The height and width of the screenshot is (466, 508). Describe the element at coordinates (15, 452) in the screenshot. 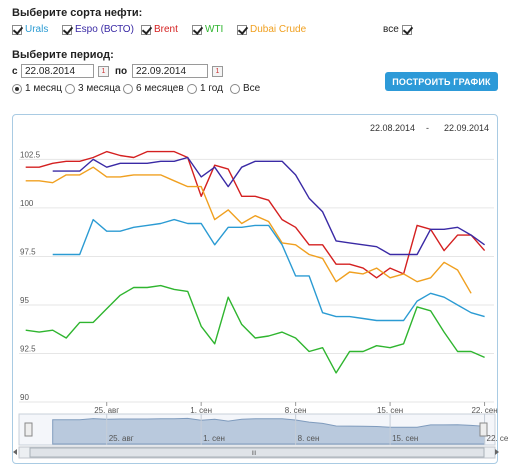

I see `scroll-left-icon` at that location.